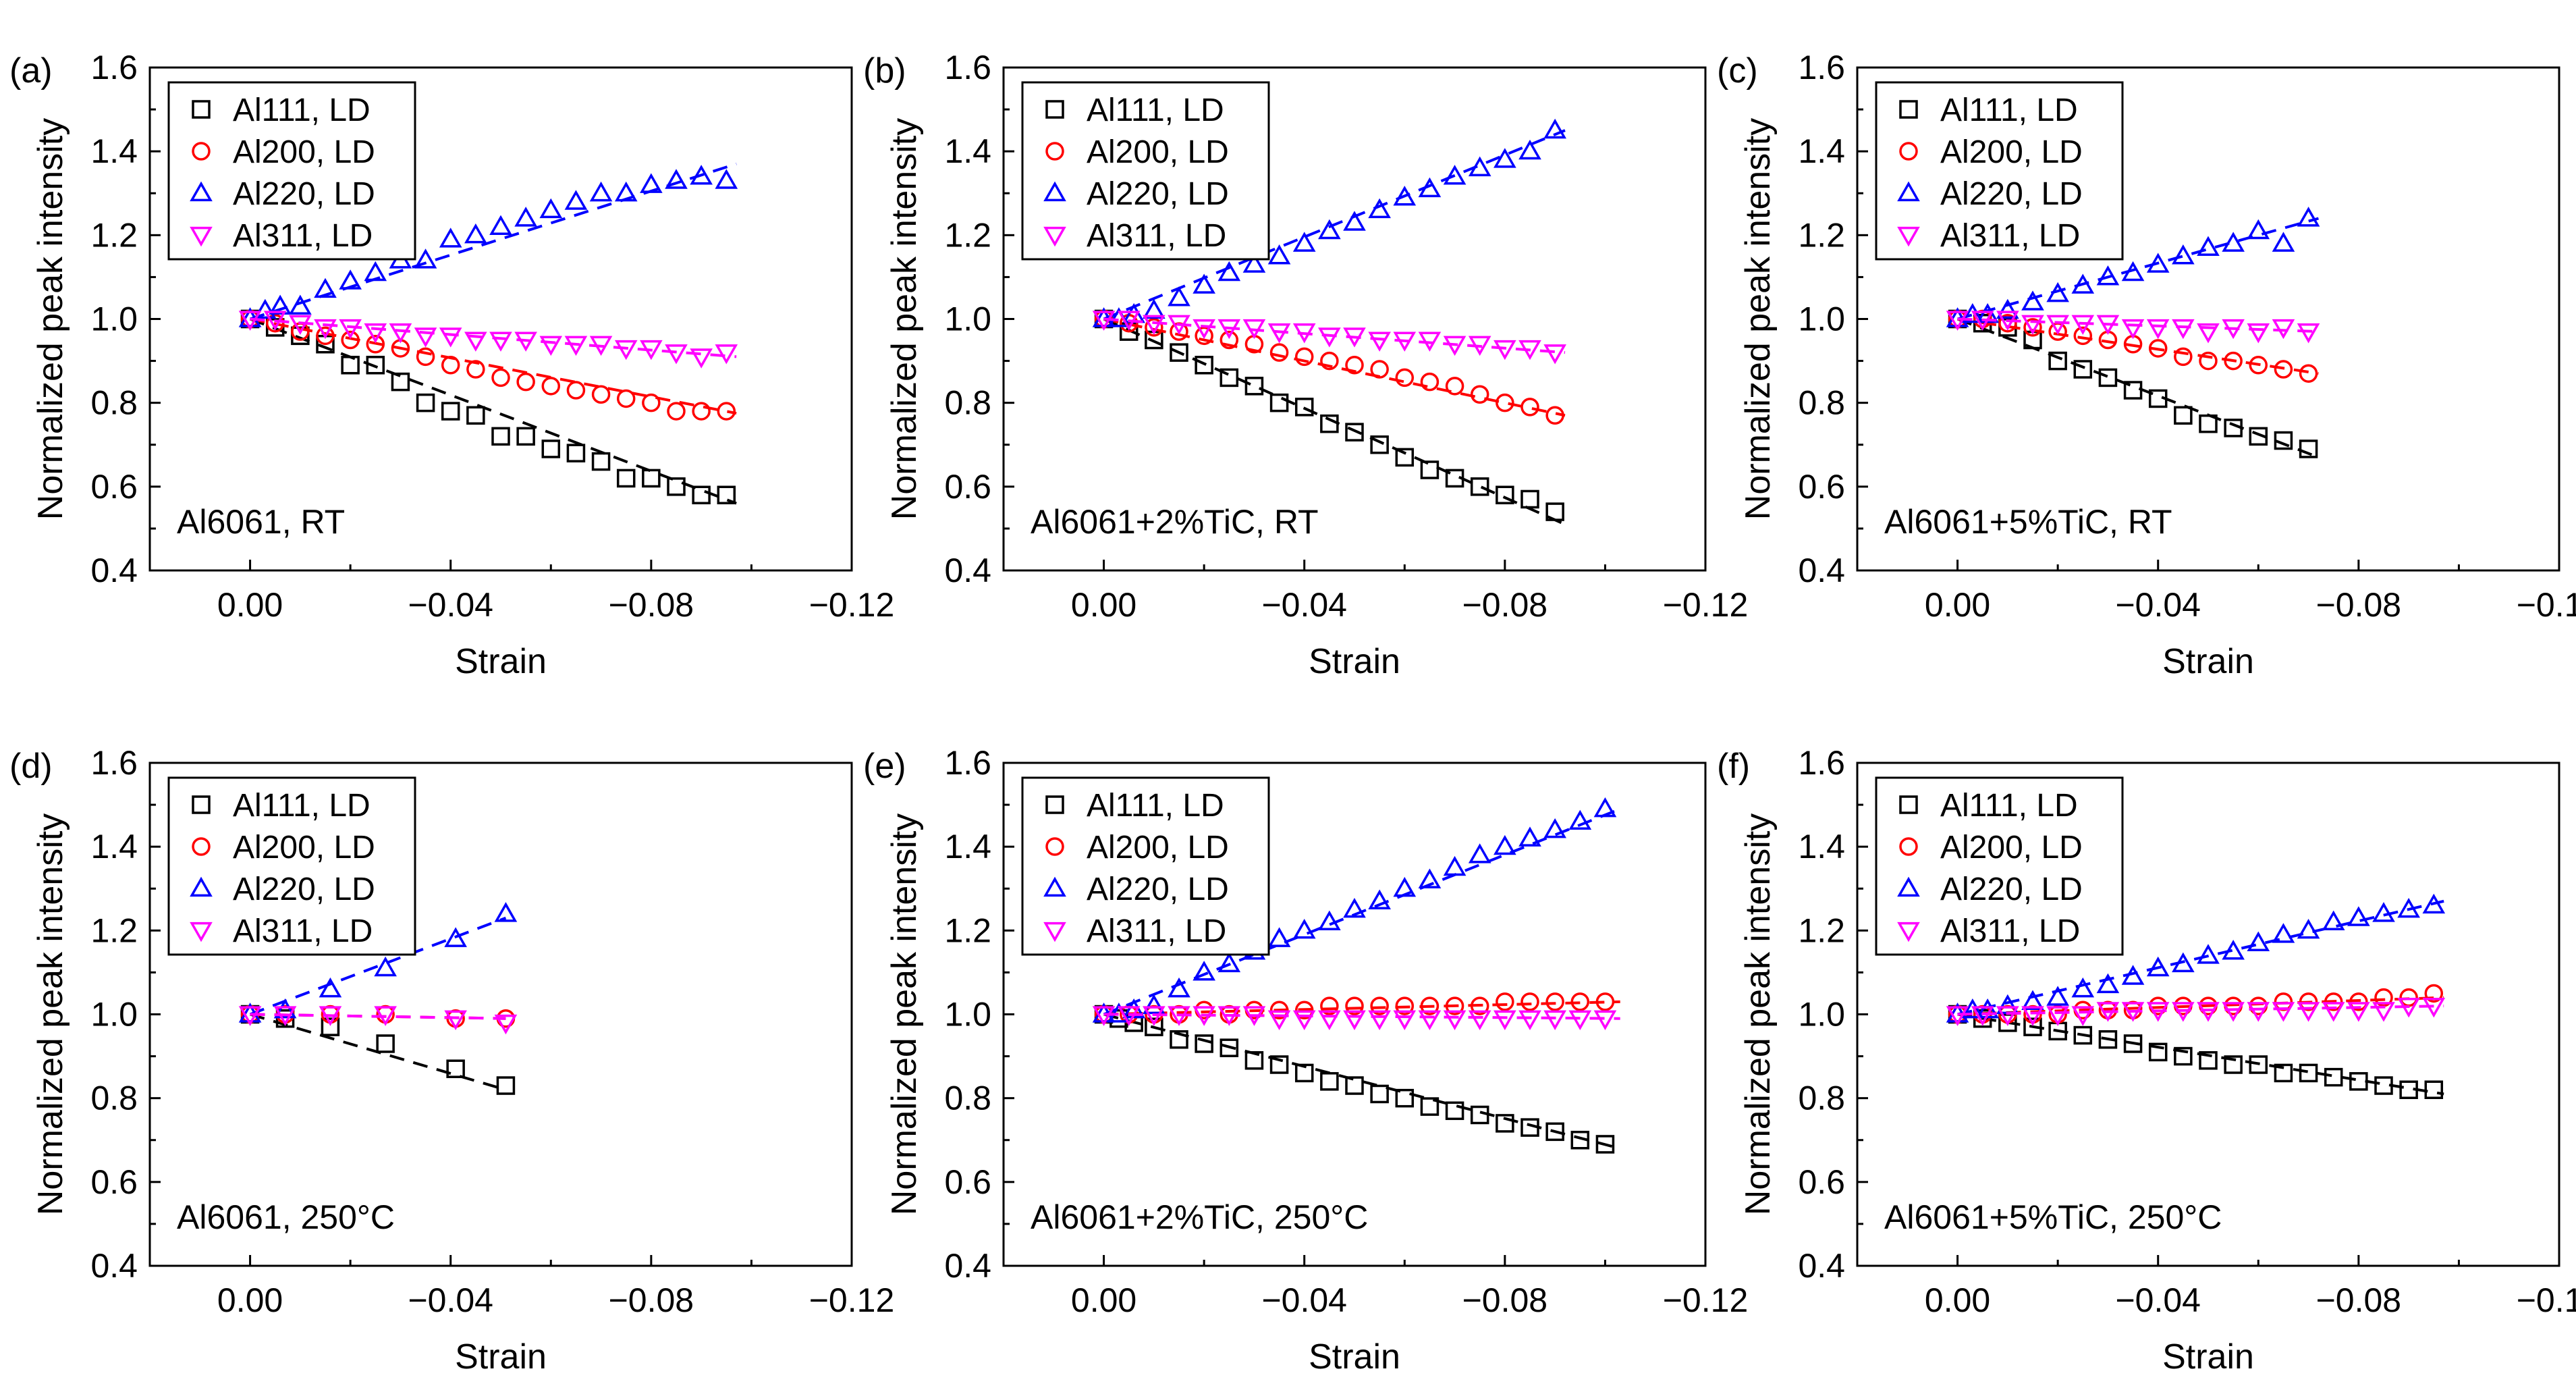 The width and height of the screenshot is (2576, 1388). Describe the element at coordinates (114, 930) in the screenshot. I see `y-tick-label: 1.2` at that location.